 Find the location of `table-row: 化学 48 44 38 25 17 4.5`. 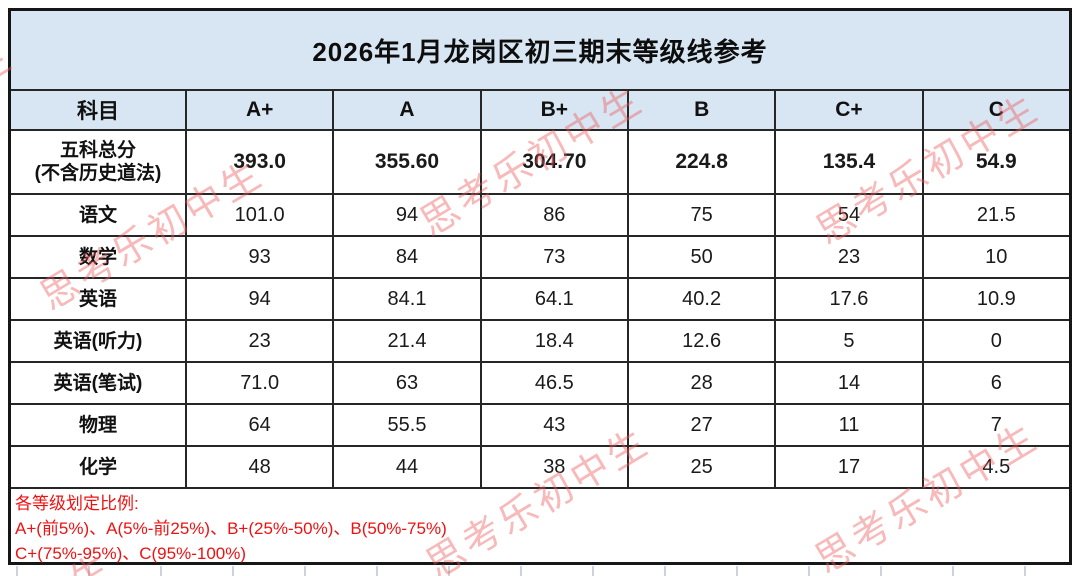

table-row: 化学 48 44 38 25 17 4.5 is located at coordinates (540, 466).